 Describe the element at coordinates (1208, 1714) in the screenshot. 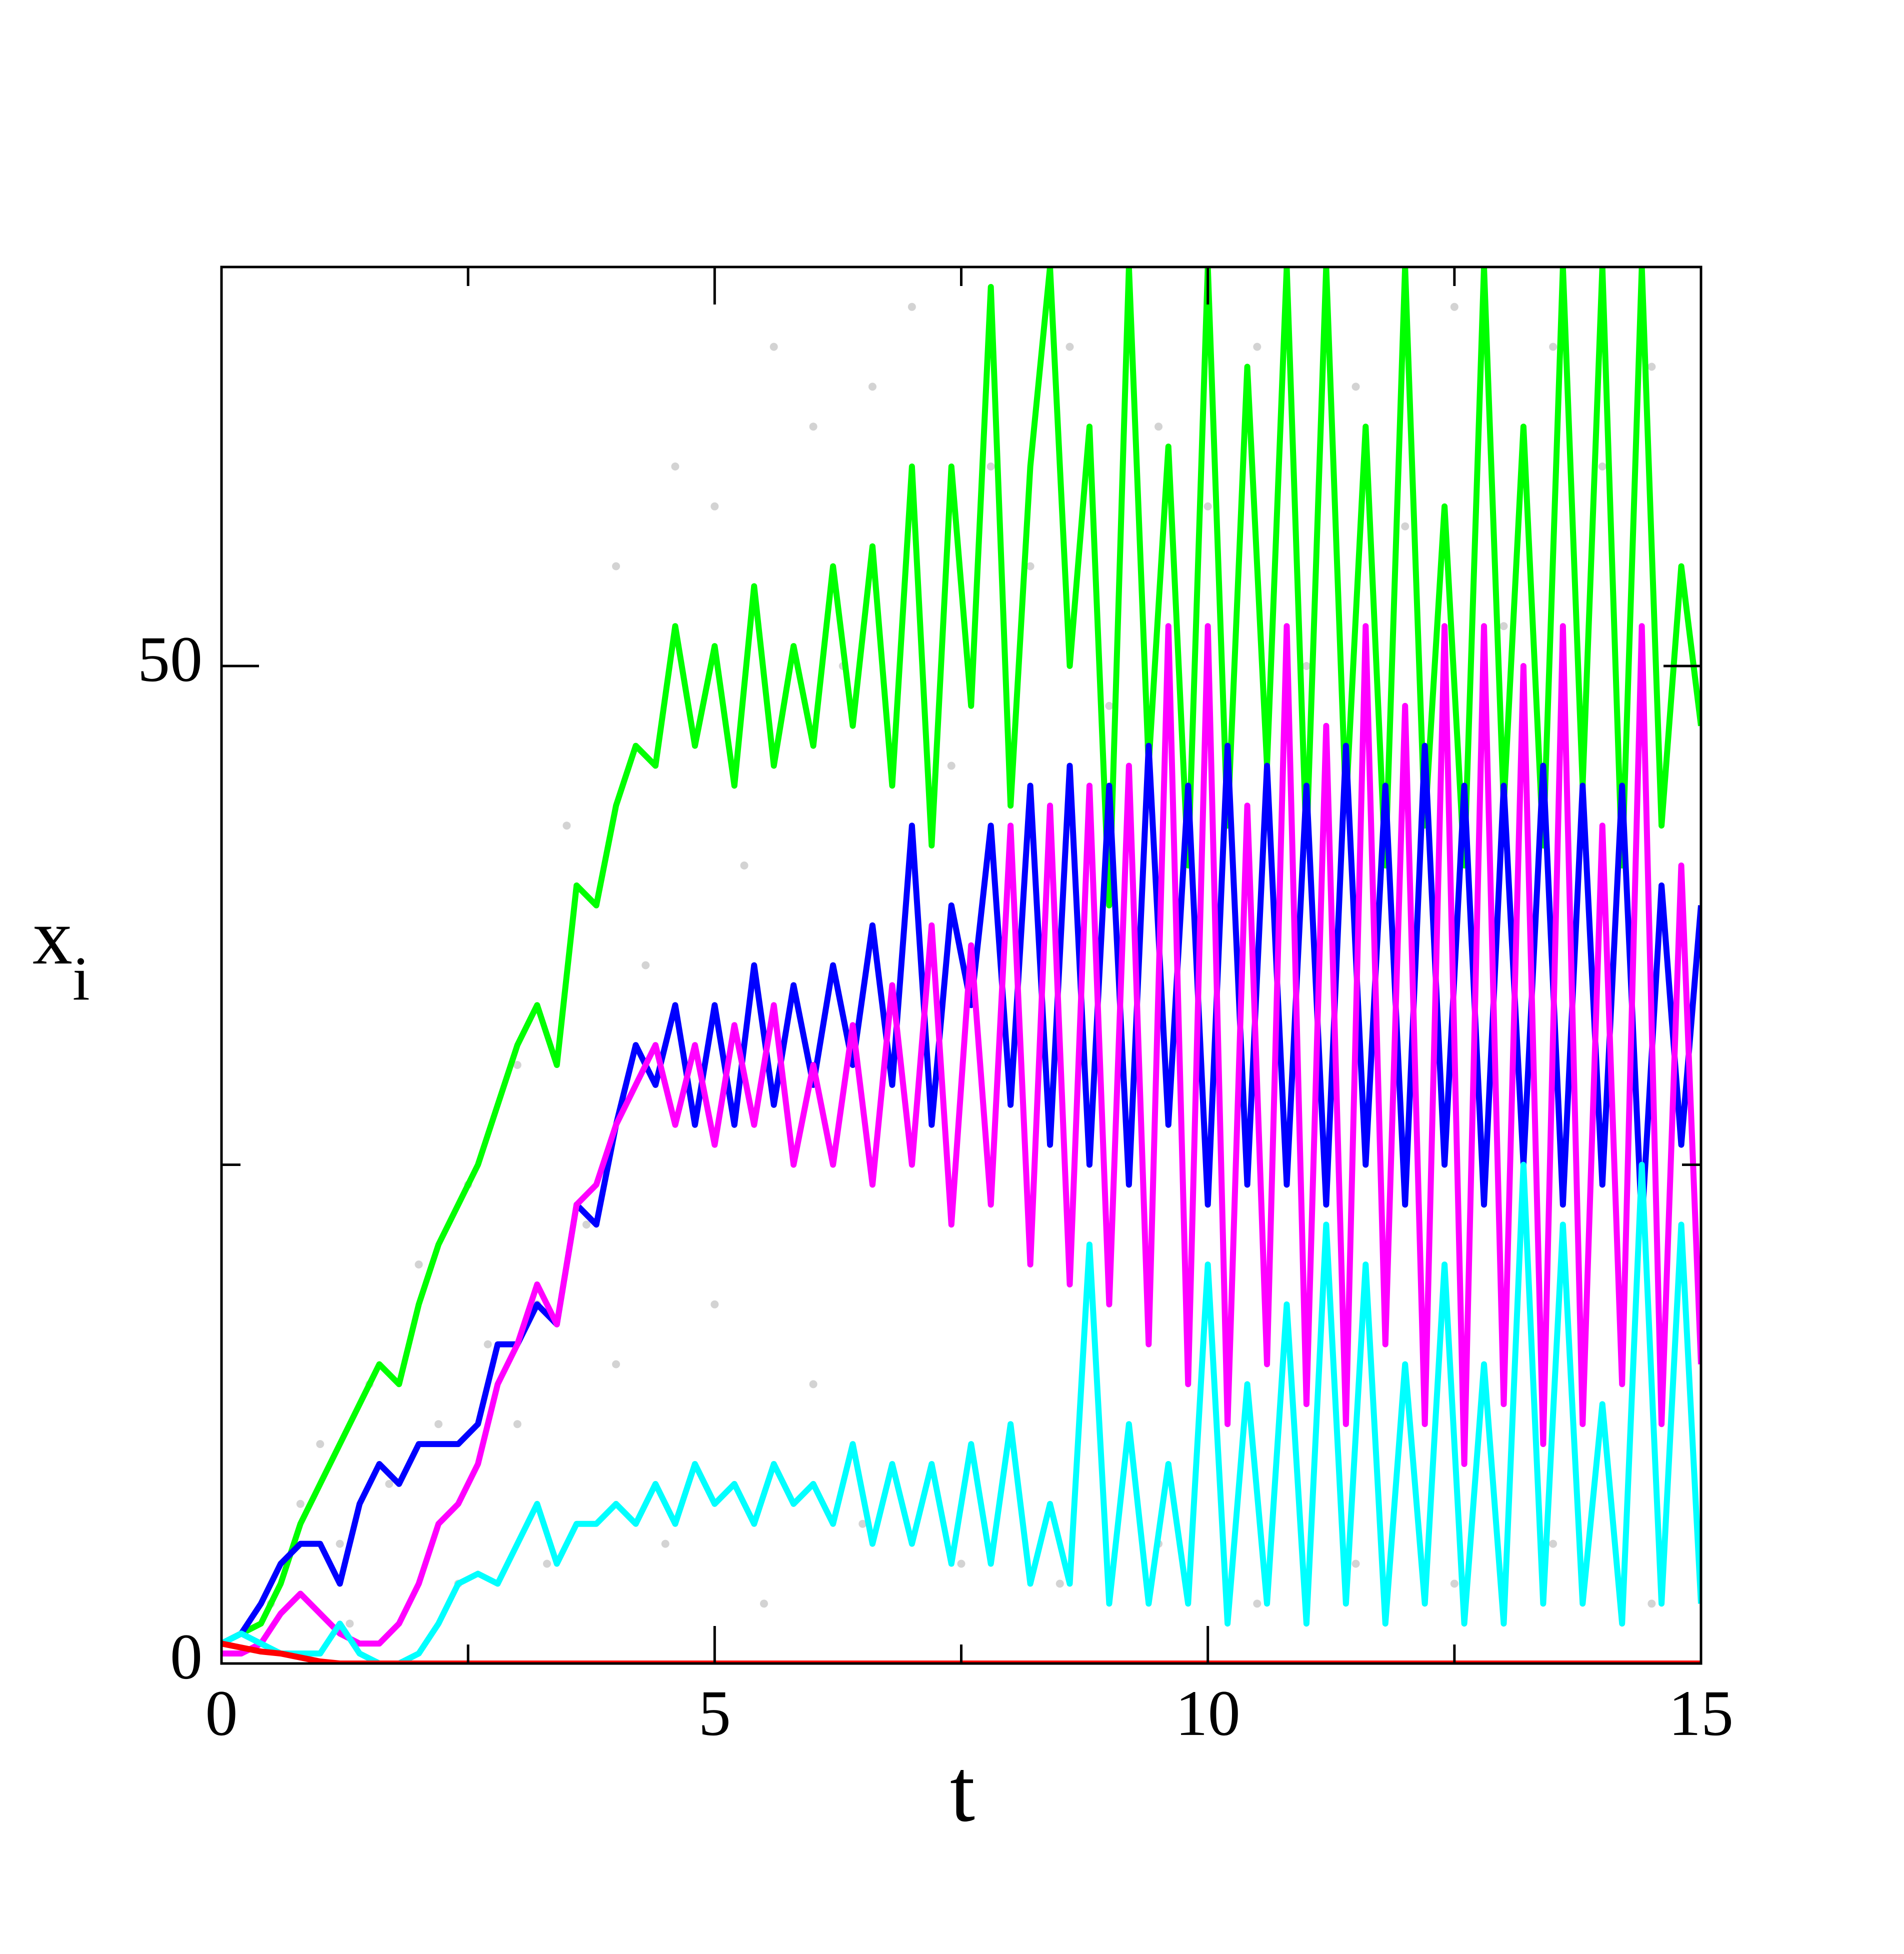

I see `x-tick-label: 10` at that location.